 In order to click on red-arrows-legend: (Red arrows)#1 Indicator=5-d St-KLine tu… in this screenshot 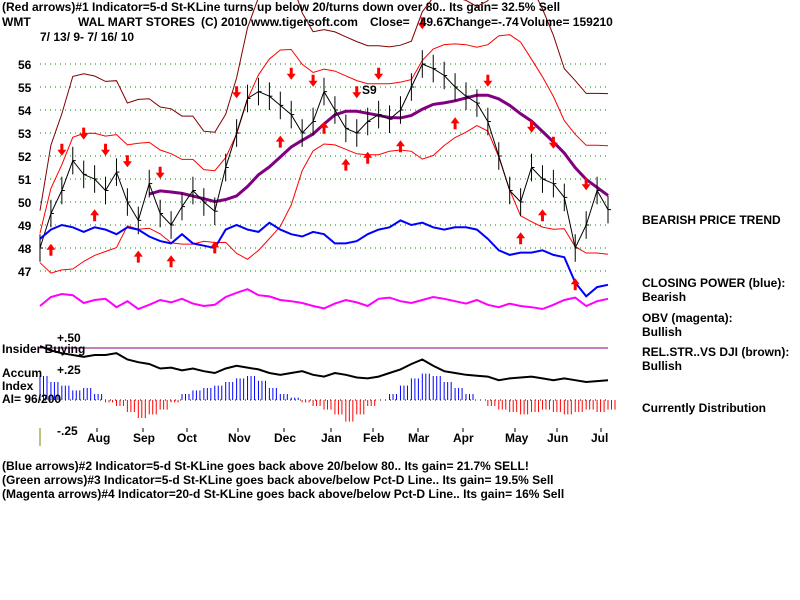, I will do `click(281, 7)`.